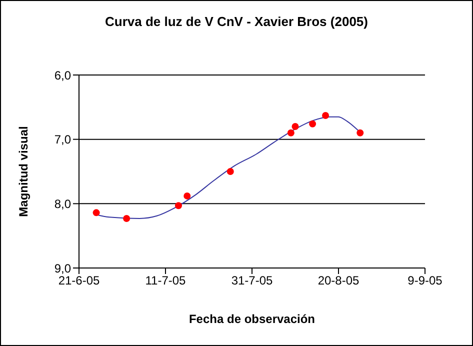 The width and height of the screenshot is (473, 346). What do you see at coordinates (165, 281) in the screenshot?
I see `x-tick-label: 11-7-05` at bounding box center [165, 281].